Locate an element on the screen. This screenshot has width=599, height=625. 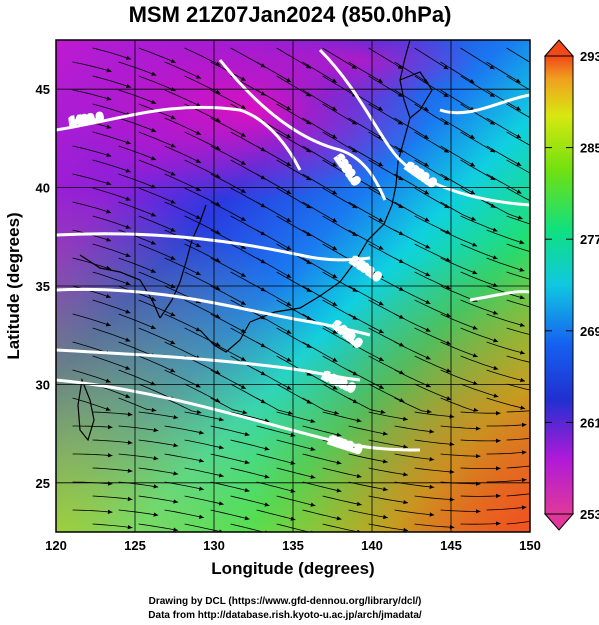
y-tick-label: 40 is located at coordinates (43, 188).